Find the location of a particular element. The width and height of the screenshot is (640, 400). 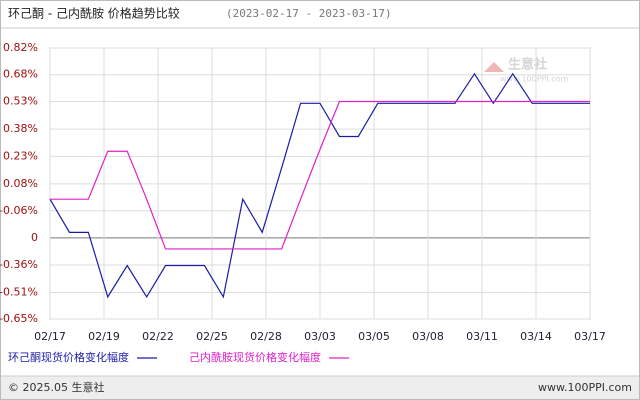

x-tick-label: 02/28 is located at coordinates (266, 336).